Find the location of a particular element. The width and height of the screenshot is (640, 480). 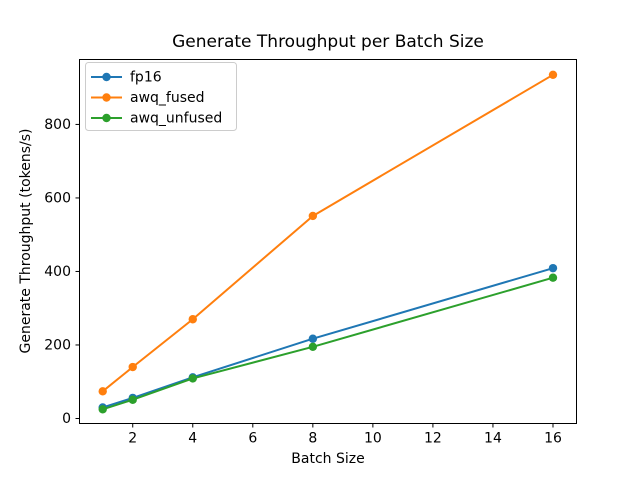

legend-label-awq_fused: awq_fused is located at coordinates (167, 98).